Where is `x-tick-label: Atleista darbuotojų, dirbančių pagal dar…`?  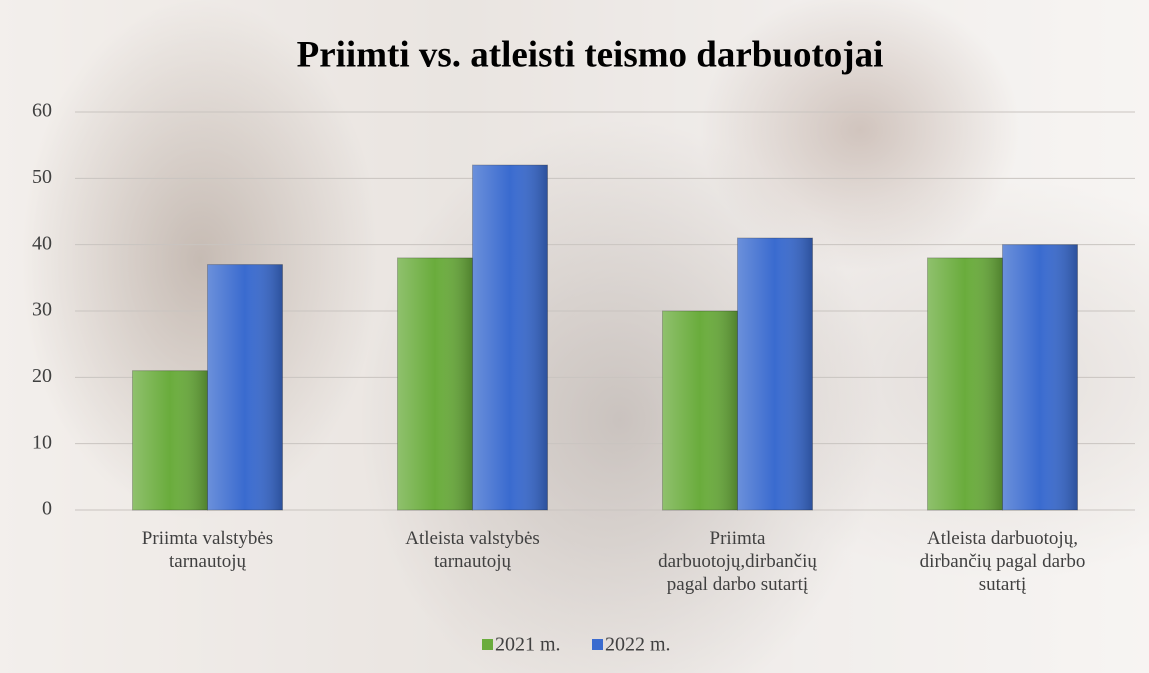
x-tick-label: Atleista darbuotojų, dirbančių pagal dar… is located at coordinates (1002, 561).